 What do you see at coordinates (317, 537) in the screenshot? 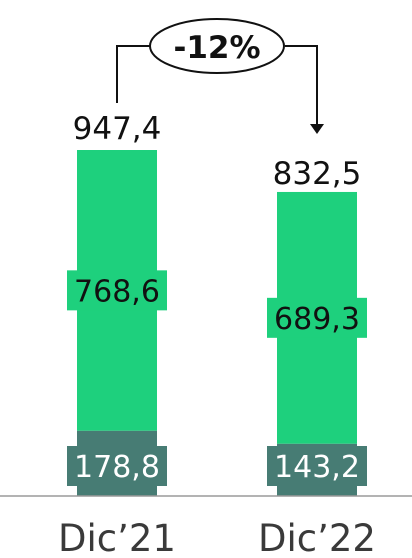
I see `category-label-dic22: Dic’22` at bounding box center [317, 537].